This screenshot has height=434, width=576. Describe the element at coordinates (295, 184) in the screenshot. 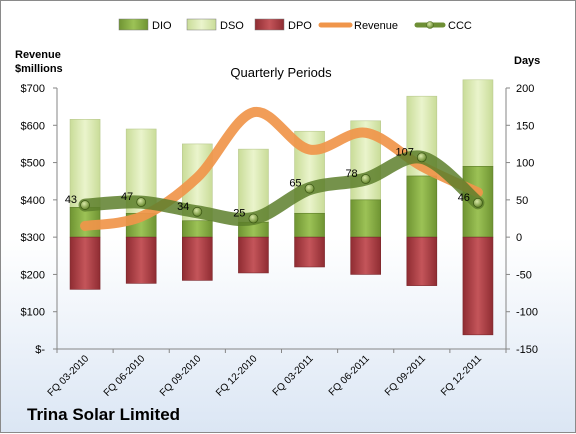

I see `ccc-data-label: 65` at that location.